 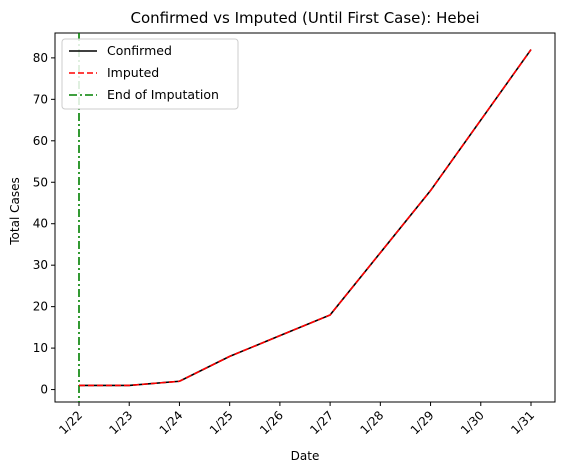 I want to click on y-tick-label: 20, so click(x=40, y=307).